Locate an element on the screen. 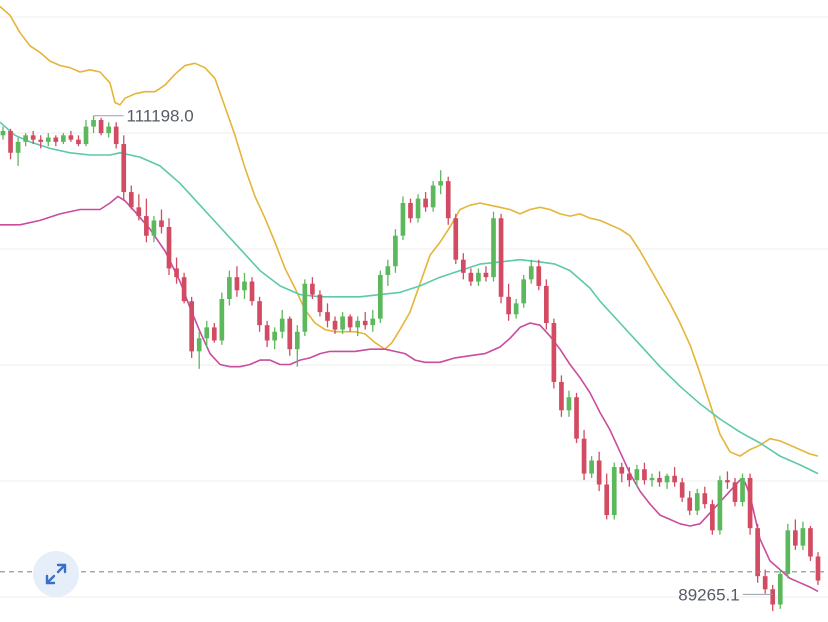  expand-button is located at coordinates (56, 574).